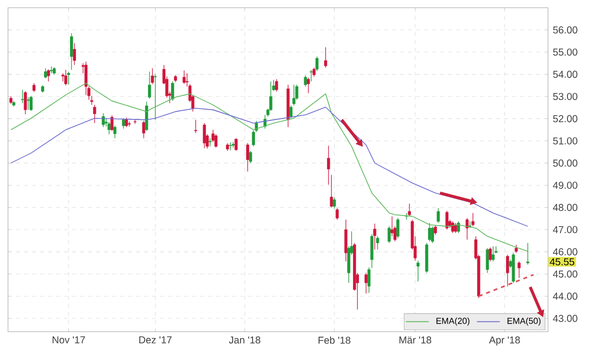 This screenshot has height=352, width=598. What do you see at coordinates (155, 340) in the screenshot?
I see `x-tick-label: Dez '17` at bounding box center [155, 340].